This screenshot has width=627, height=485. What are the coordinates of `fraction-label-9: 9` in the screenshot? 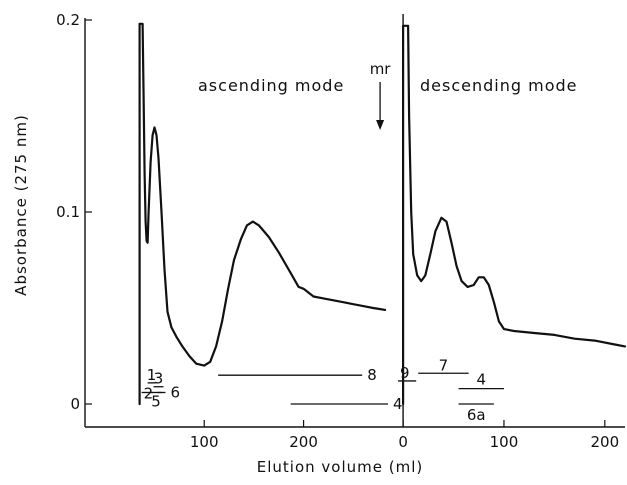 It's located at (405, 373).